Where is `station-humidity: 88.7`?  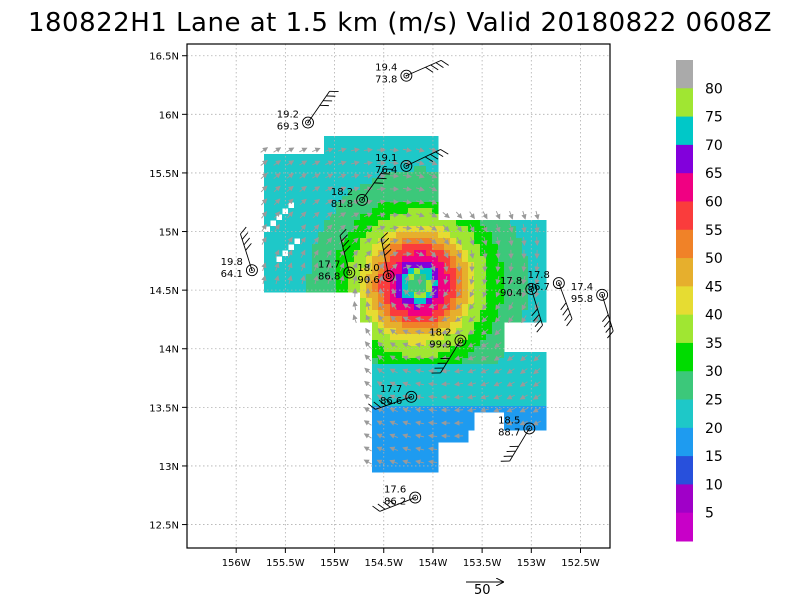 station-humidity: 88.7 is located at coordinates (509, 432).